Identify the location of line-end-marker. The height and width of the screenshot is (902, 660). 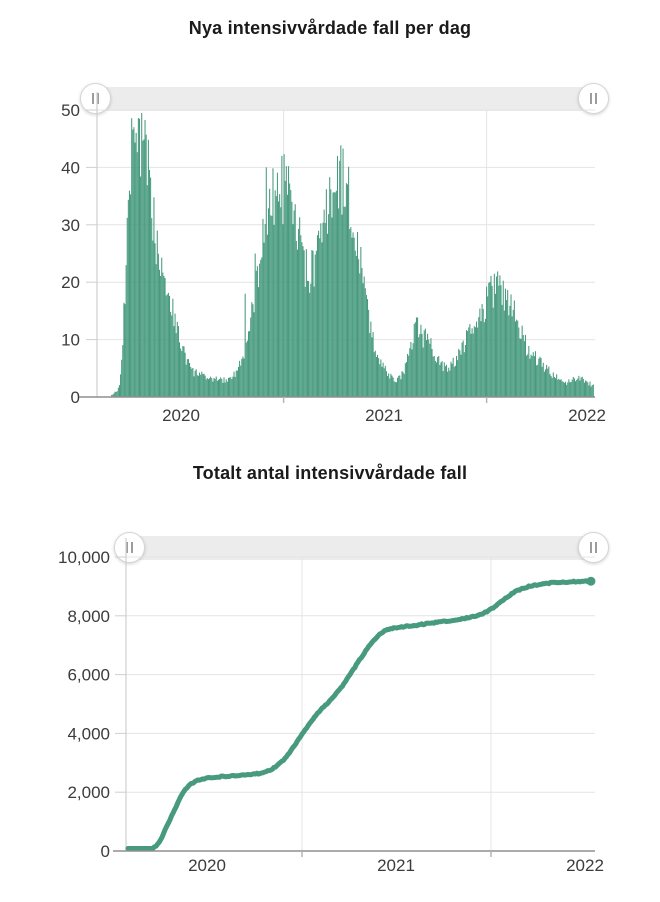
(591, 581).